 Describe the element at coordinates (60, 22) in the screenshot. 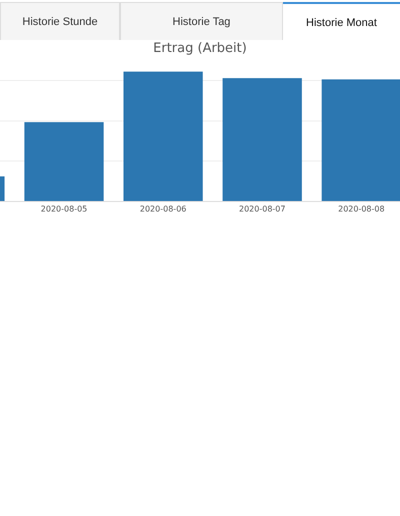

I see `tab-button: Historie Stunde` at that location.